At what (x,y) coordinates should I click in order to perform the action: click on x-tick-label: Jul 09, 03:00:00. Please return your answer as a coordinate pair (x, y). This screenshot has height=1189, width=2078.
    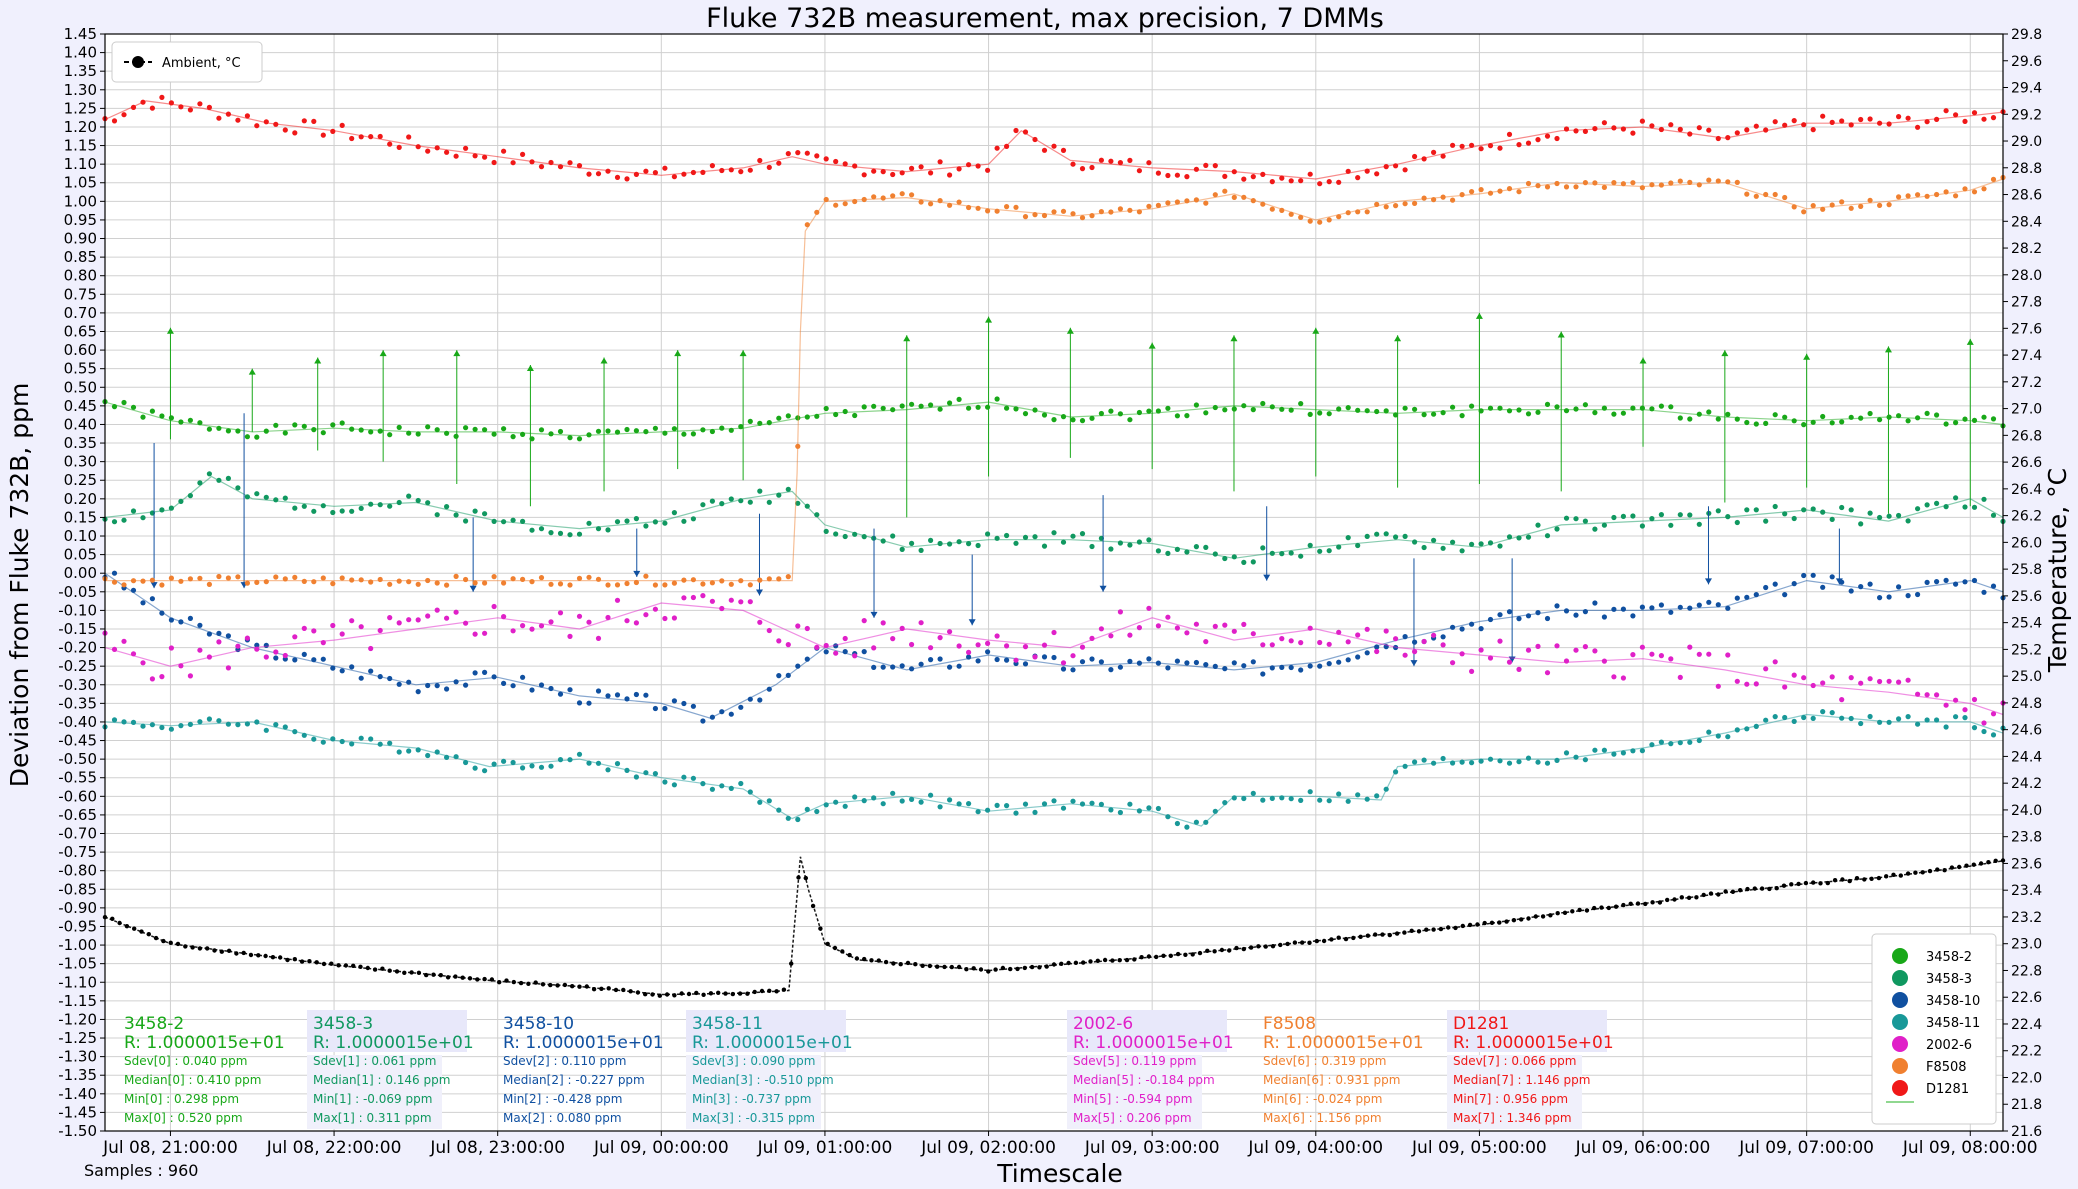
    Looking at the image, I should click on (1152, 1148).